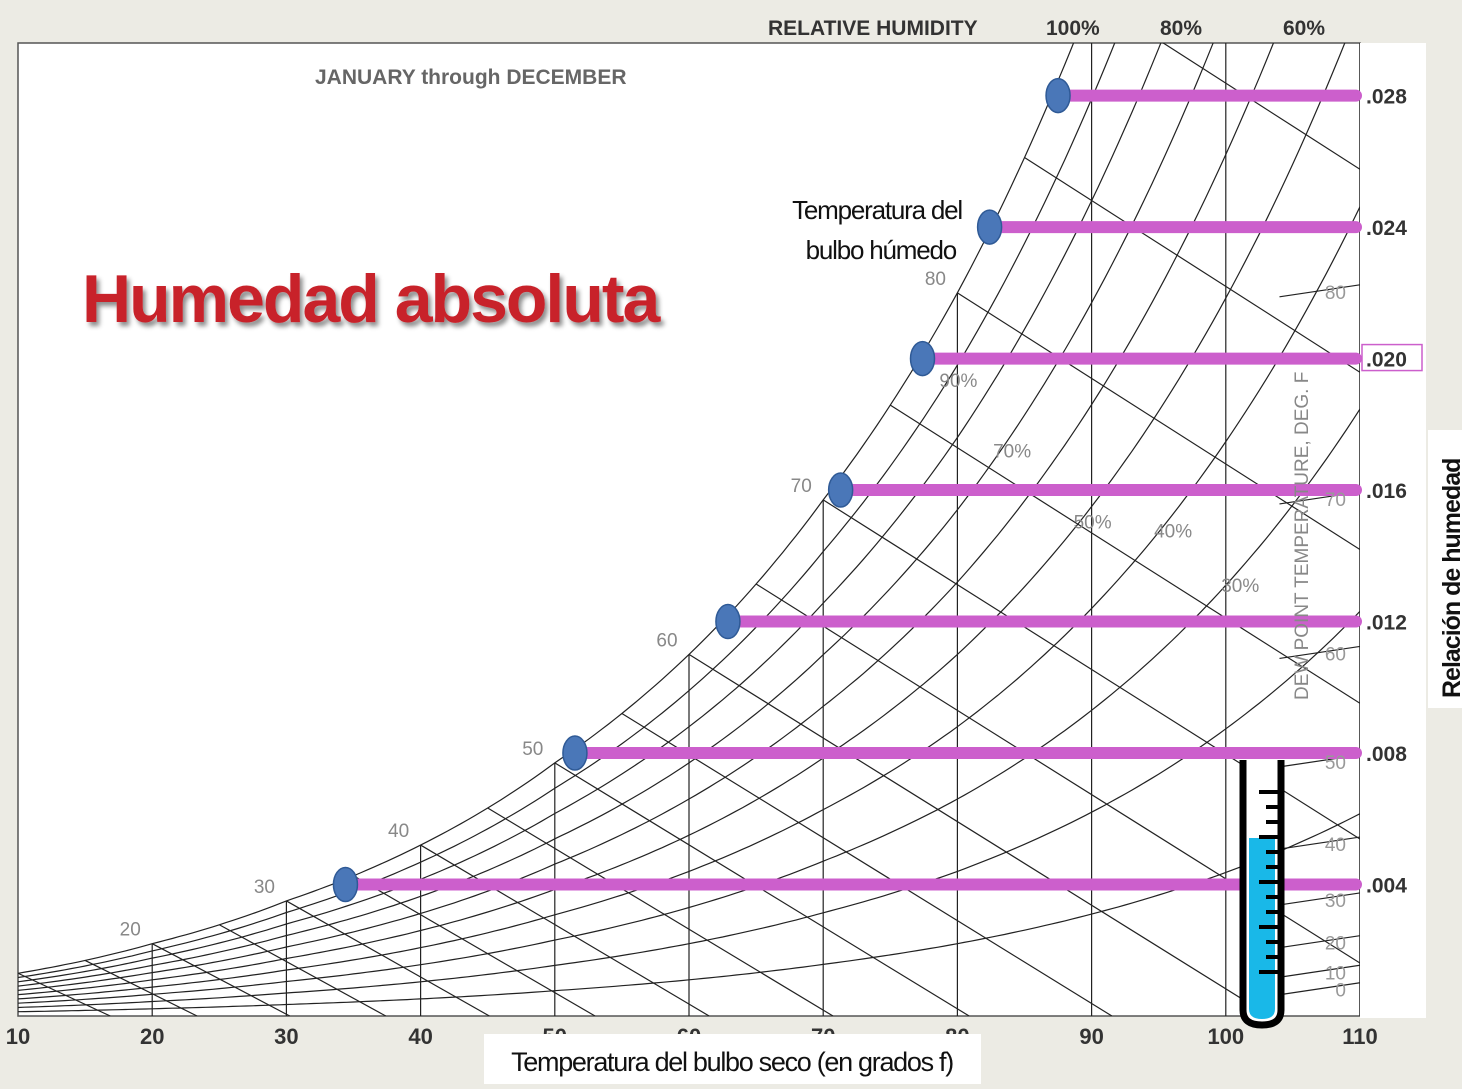 Image resolution: width=1462 pixels, height=1089 pixels. I want to click on y-tick-label: .028, so click(1386, 97).